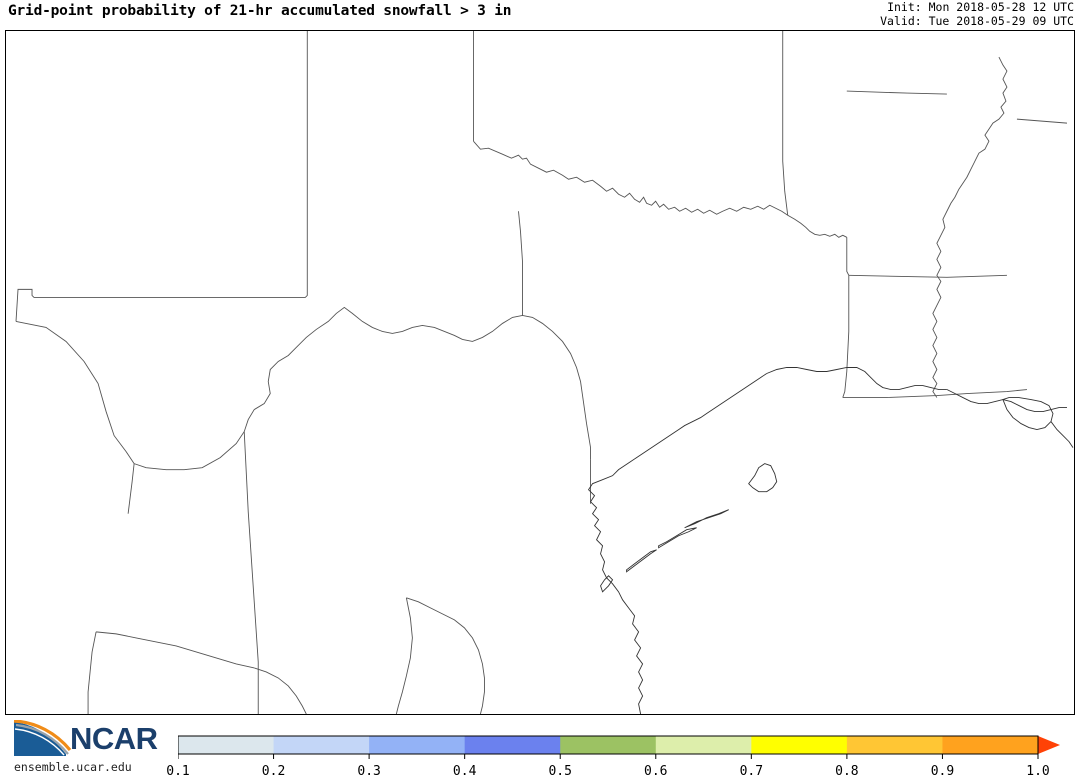 This screenshot has height=781, width=1080. What do you see at coordinates (161, 176) in the screenshot?
I see `border-new-mexico` at bounding box center [161, 176].